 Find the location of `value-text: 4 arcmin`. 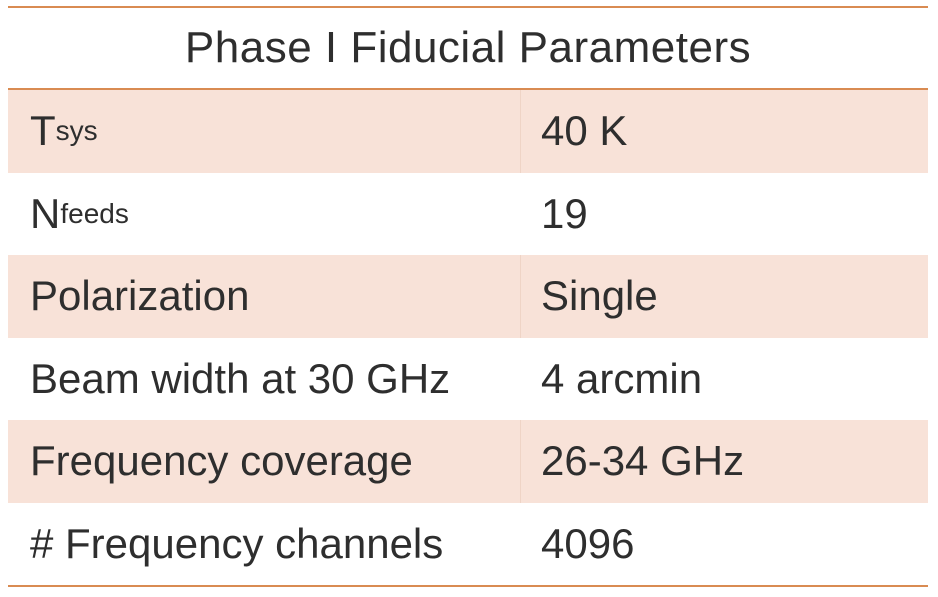

value-text: 4 arcmin is located at coordinates (622, 378).